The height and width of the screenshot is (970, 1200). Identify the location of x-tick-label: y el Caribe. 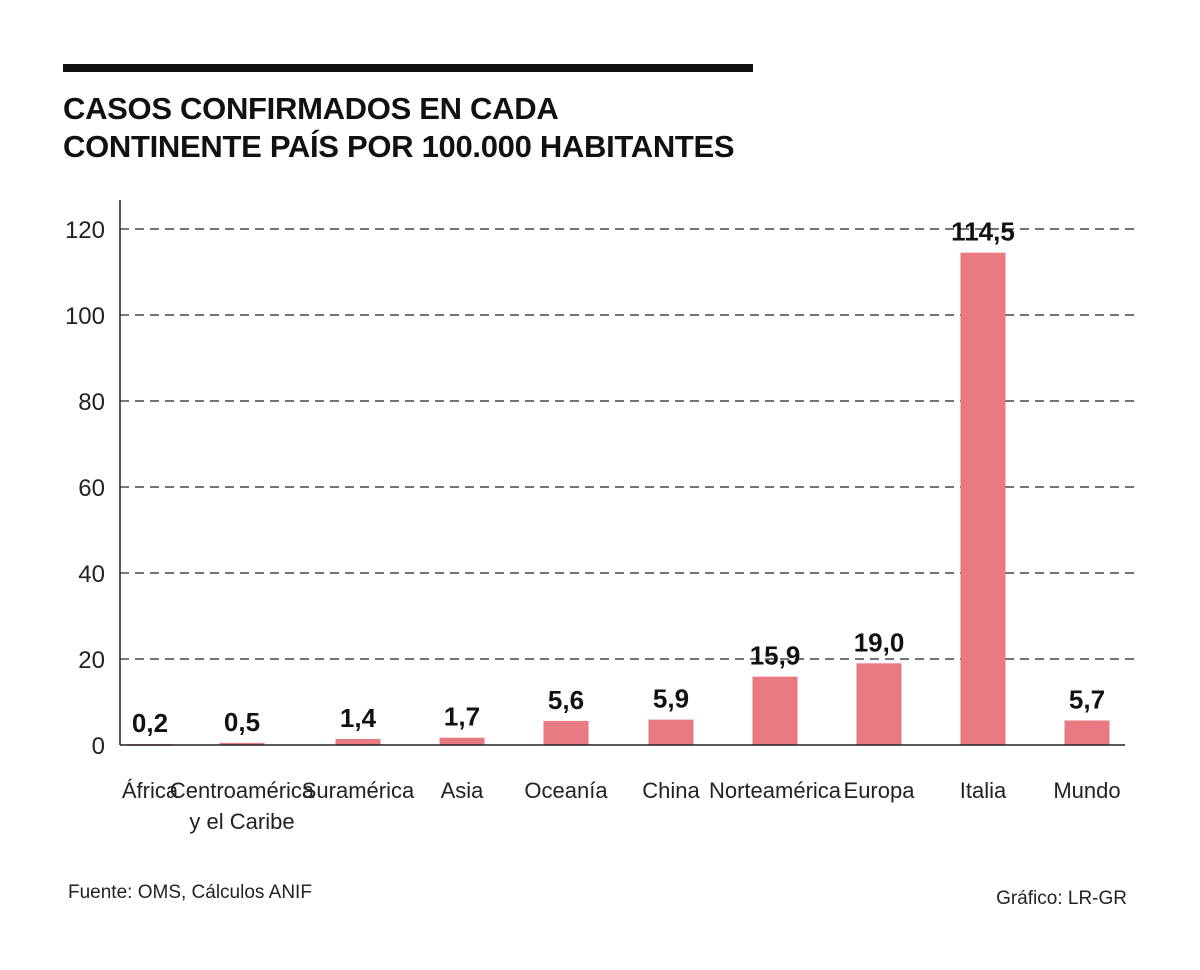
(241, 821).